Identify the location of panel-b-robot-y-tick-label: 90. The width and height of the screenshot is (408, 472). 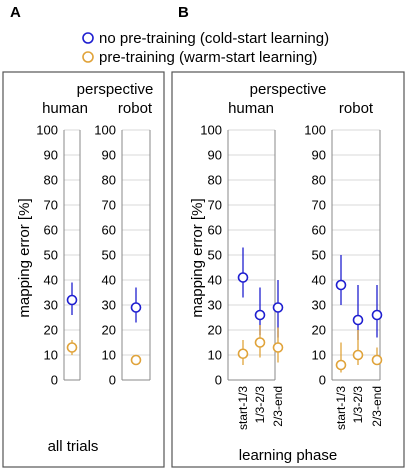
(319, 155).